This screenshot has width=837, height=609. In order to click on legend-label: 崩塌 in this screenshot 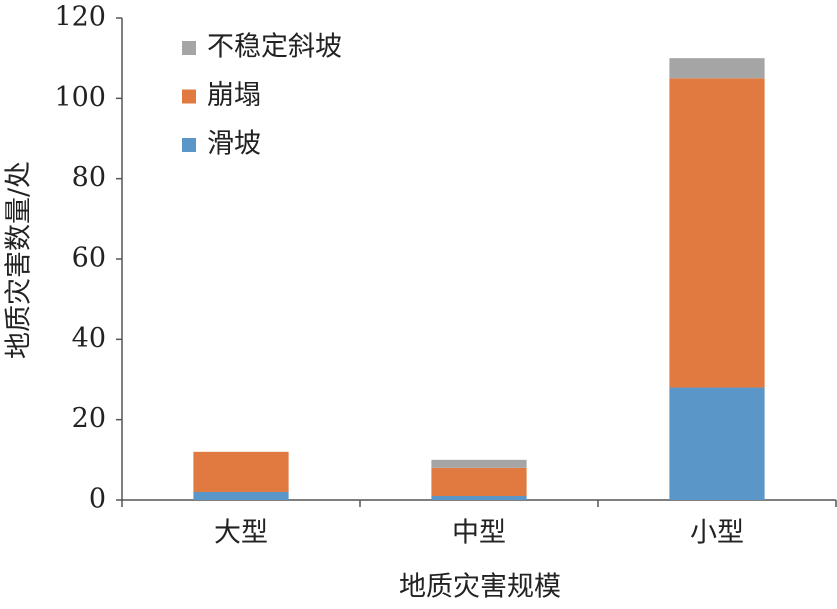, I will do `click(234, 95)`.